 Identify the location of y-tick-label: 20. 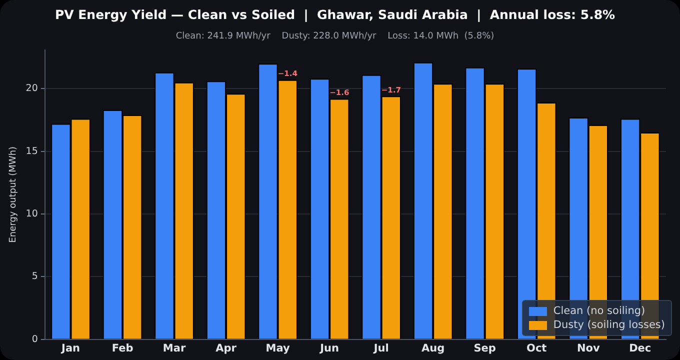
(32, 88).